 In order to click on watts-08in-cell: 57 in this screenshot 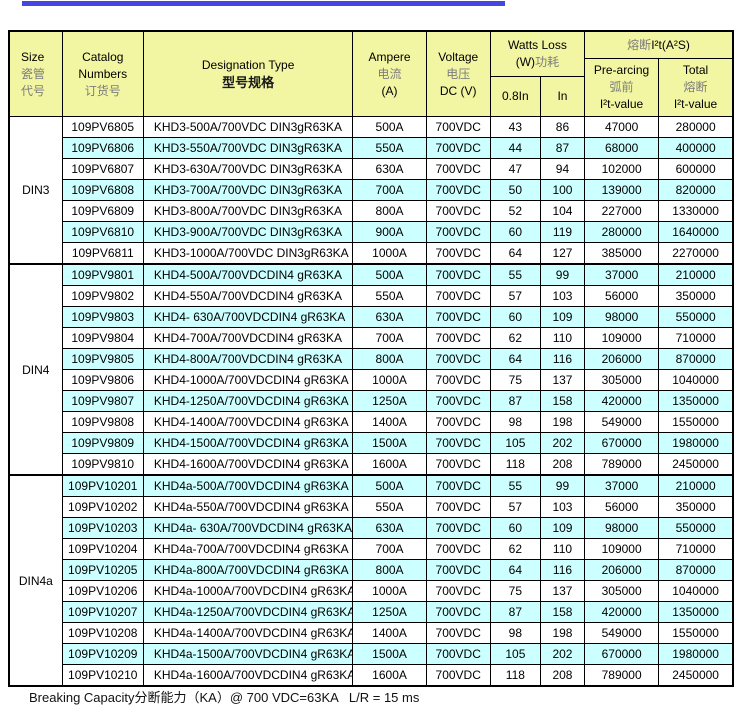, I will do `click(515, 507)`.